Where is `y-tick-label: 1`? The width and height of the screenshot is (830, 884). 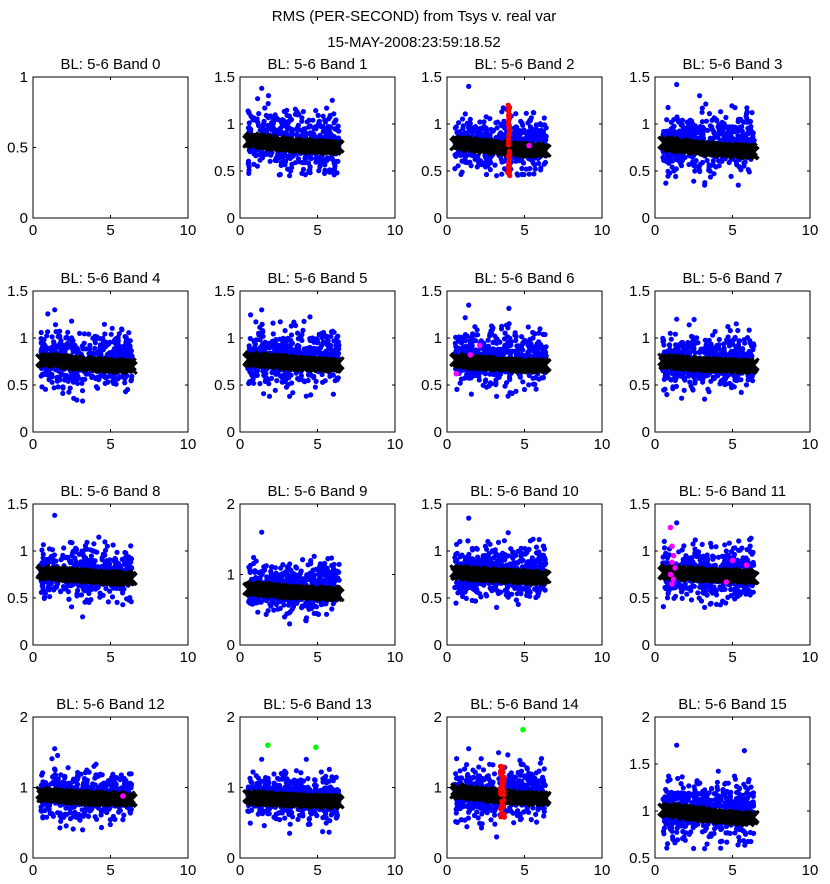
y-tick-label: 1 is located at coordinates (438, 338).